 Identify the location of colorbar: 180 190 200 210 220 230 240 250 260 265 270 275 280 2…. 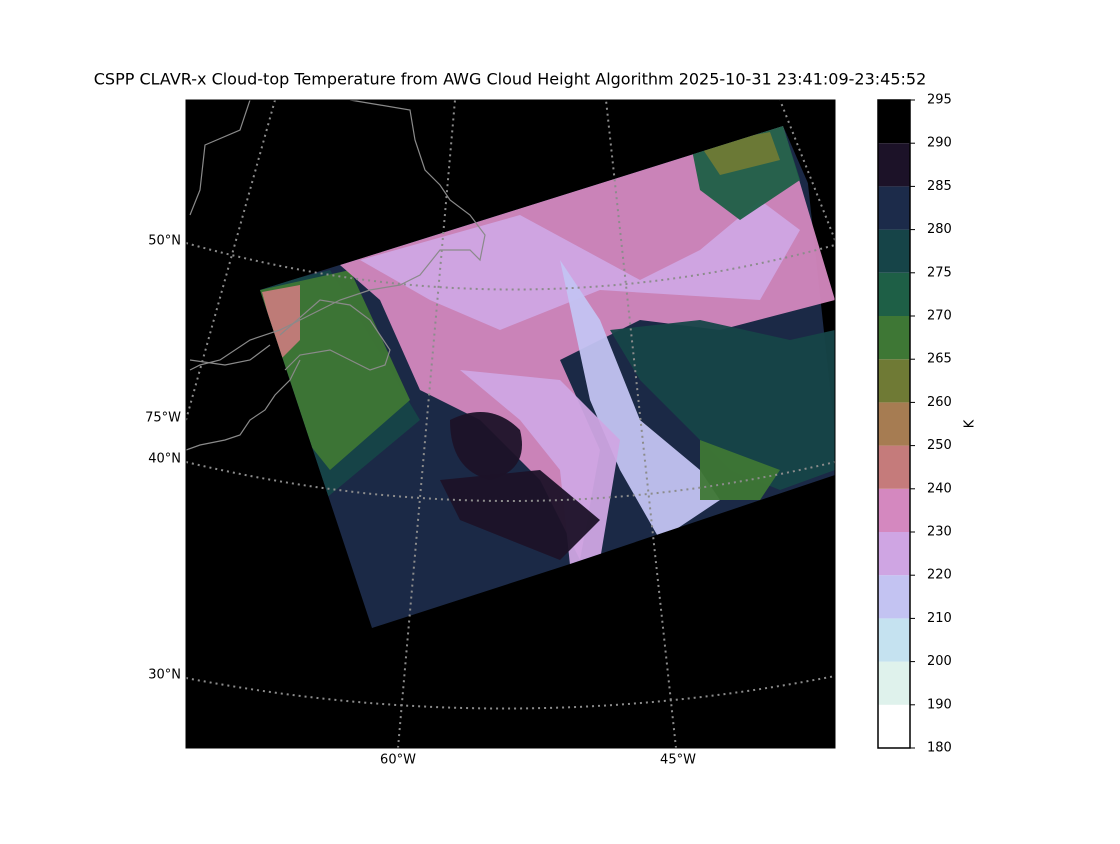
(927, 424).